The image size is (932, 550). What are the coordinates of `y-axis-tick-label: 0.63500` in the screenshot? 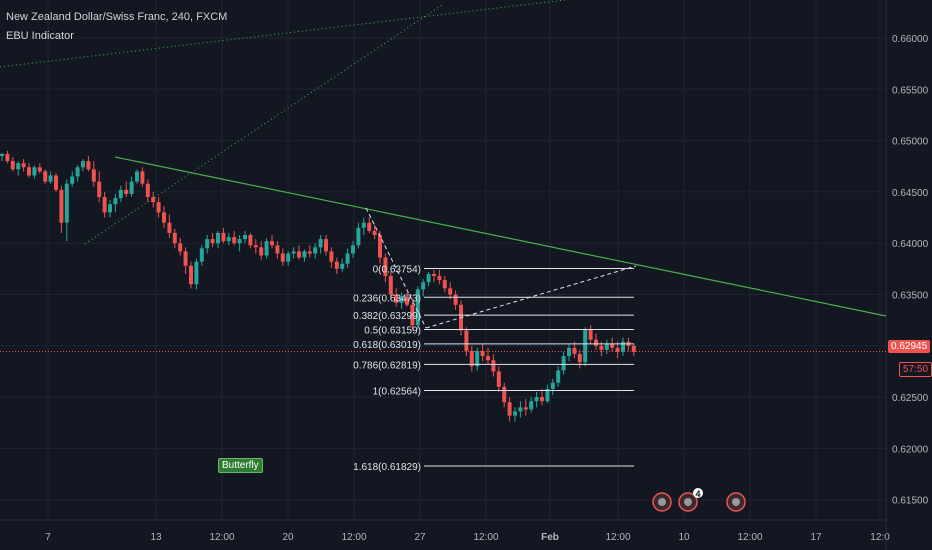 It's located at (910, 296).